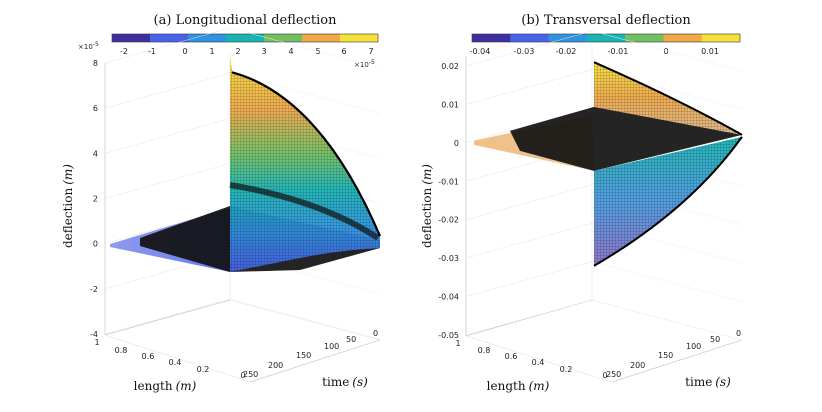 The width and height of the screenshot is (822, 412). I want to click on z-axis-exponent-power: -5, so click(96, 44).